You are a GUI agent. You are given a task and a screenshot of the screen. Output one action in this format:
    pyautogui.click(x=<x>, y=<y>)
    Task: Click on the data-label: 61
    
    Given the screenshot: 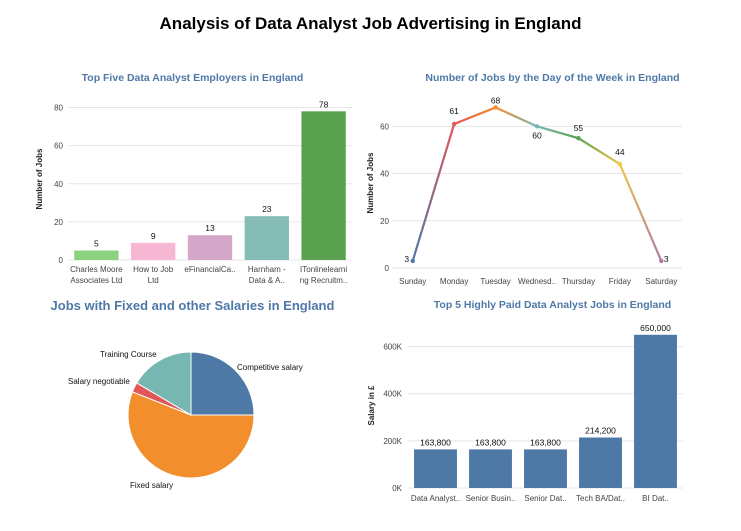 What is the action you would take?
    pyautogui.click(x=454, y=111)
    